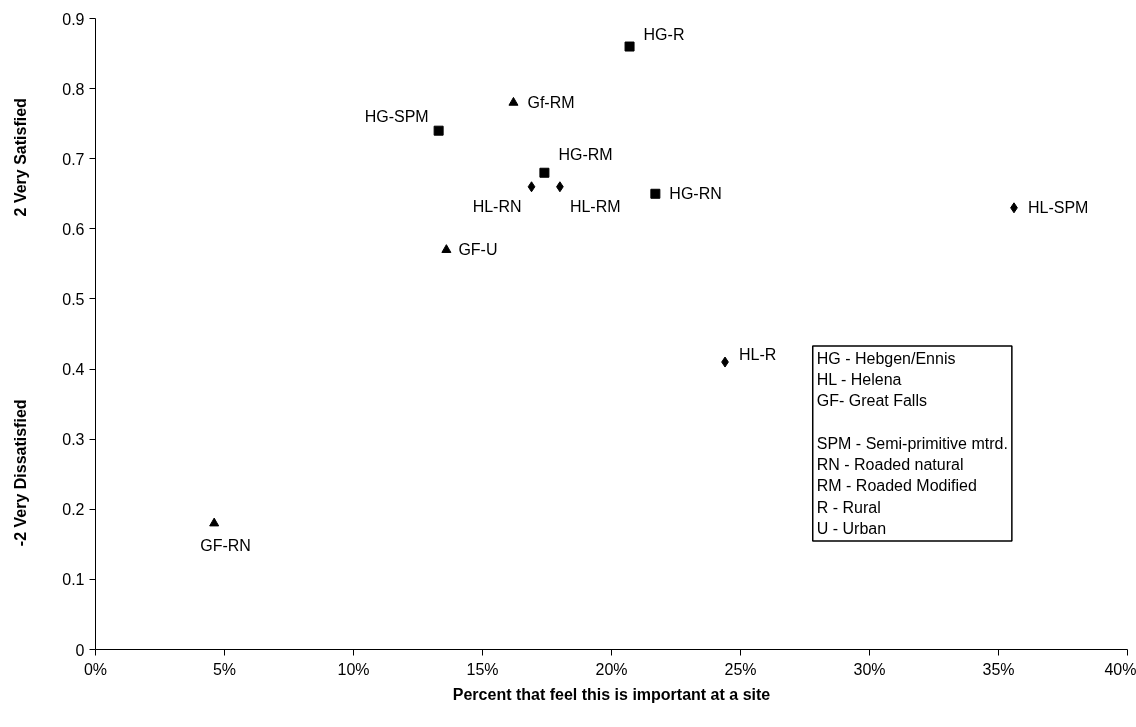 This screenshot has height=727, width=1136. What do you see at coordinates (758, 354) in the screenshot?
I see `annotation: HL-R` at bounding box center [758, 354].